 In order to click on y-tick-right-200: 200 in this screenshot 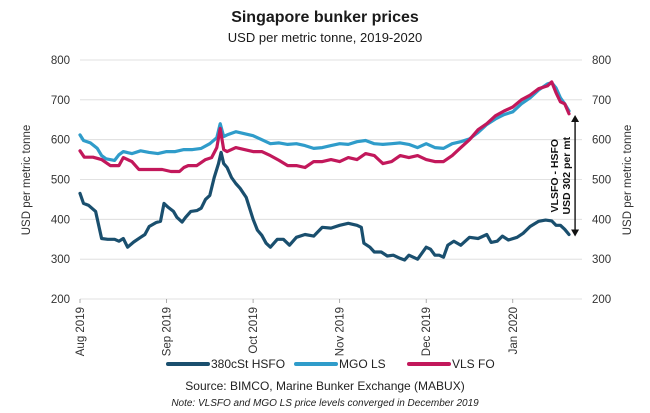, I will do `click(601, 300)`.